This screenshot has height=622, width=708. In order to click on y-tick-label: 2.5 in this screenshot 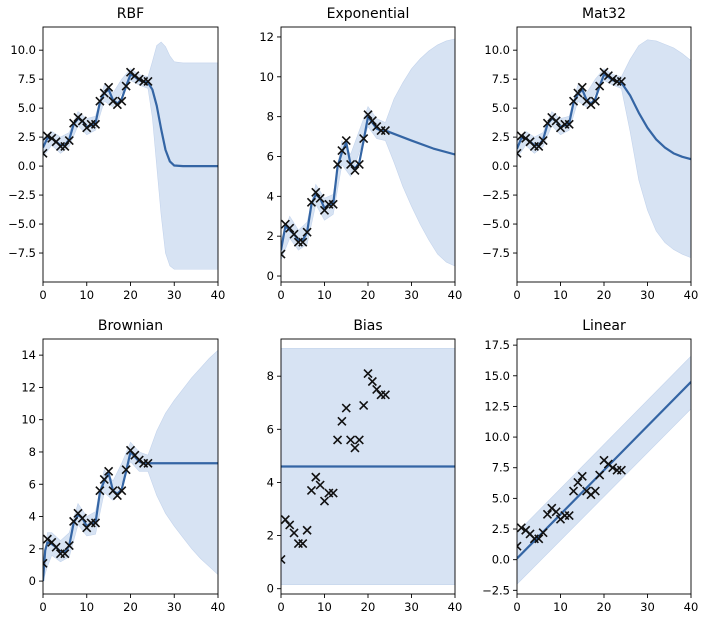, I will do `click(27, 137)`.